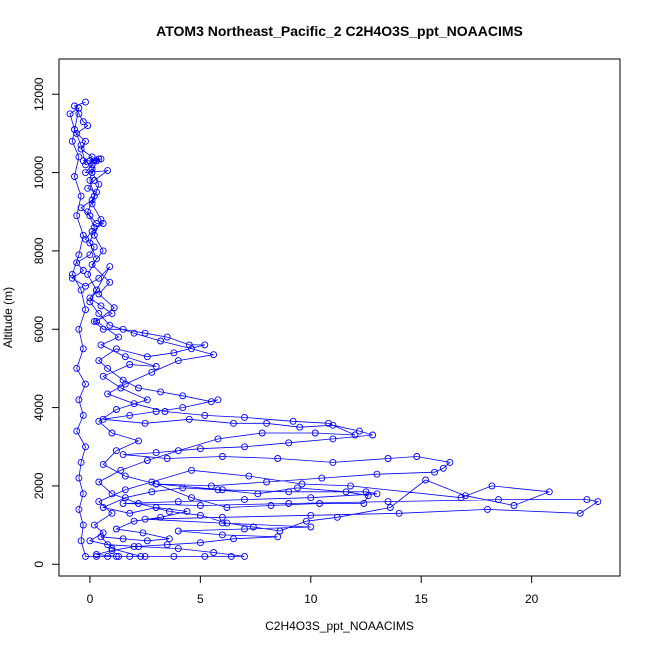  What do you see at coordinates (39, 94) in the screenshot?
I see `y-tick-label: 12000` at bounding box center [39, 94].